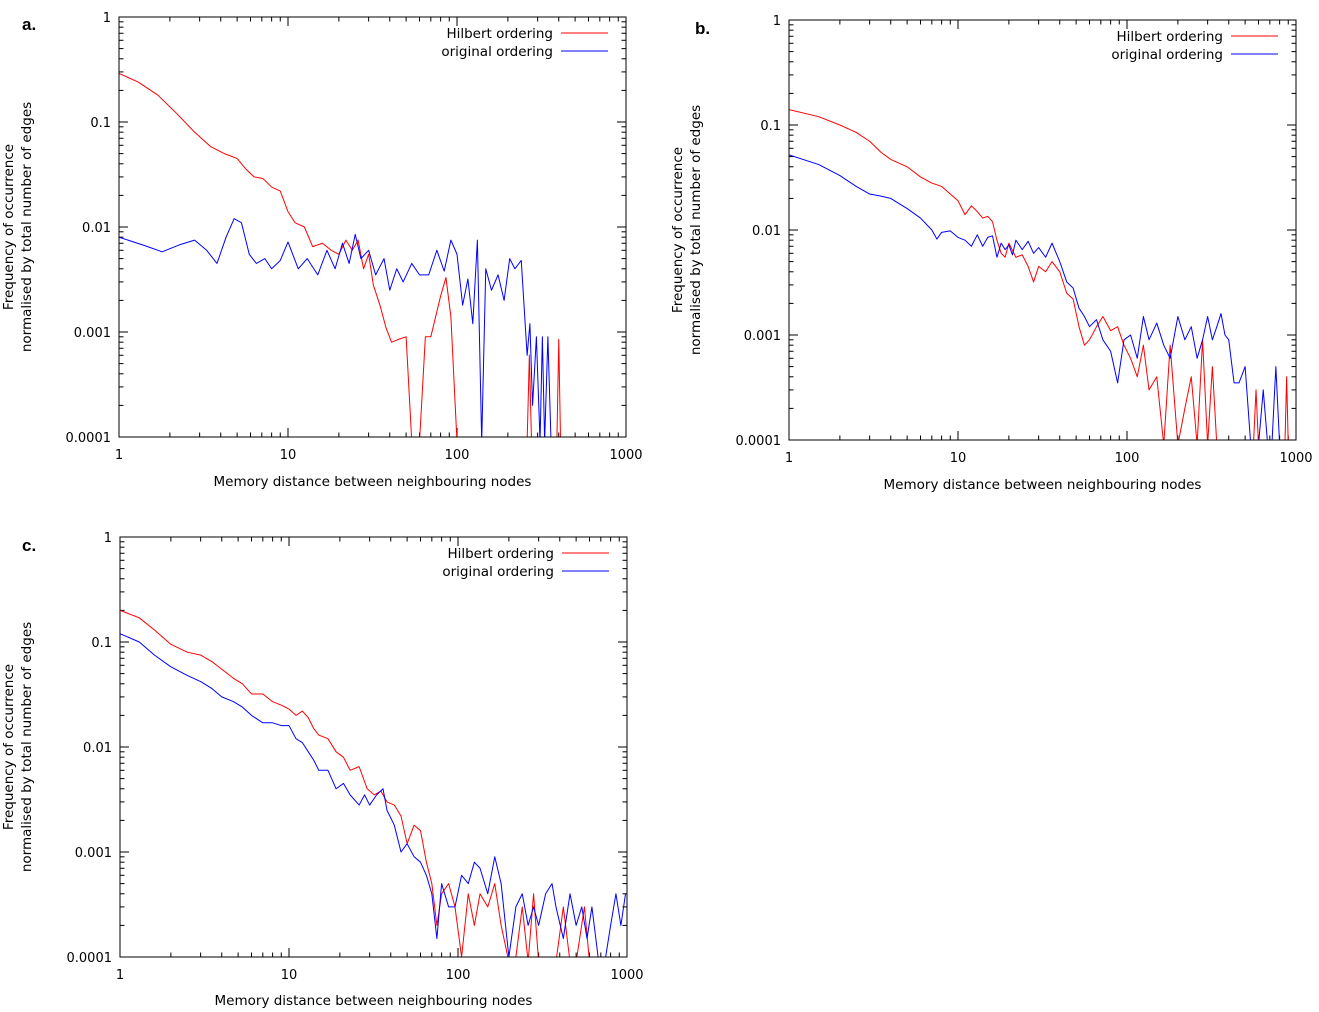  What do you see at coordinates (29, 24) in the screenshot?
I see `panel-label: a.` at bounding box center [29, 24].